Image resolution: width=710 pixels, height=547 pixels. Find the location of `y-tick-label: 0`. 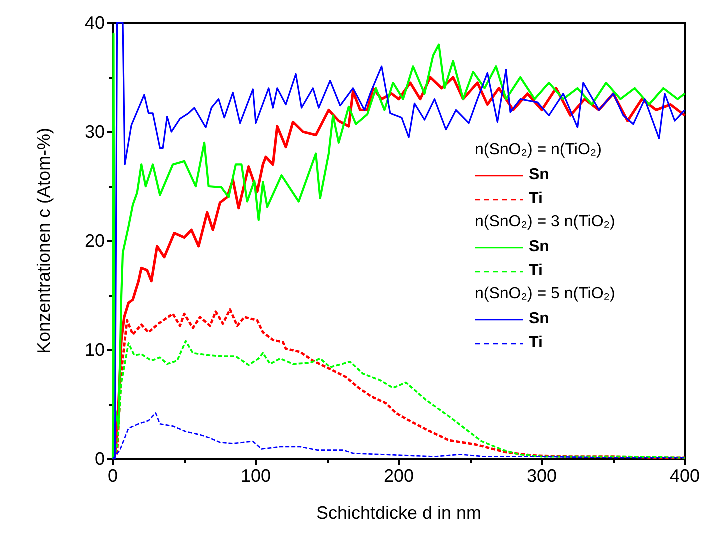

y-tick-label: 0 is located at coordinates (99, 459).